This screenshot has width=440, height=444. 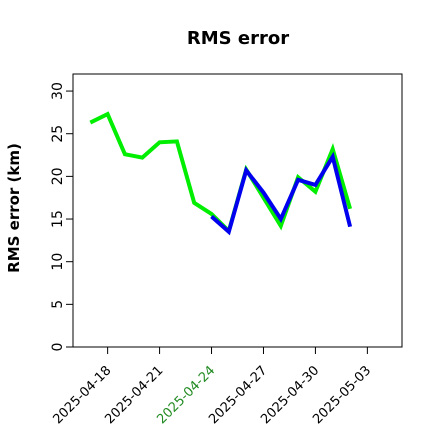 I want to click on y-axis: 0 5 10 15 20 25 30, so click(x=62, y=217).